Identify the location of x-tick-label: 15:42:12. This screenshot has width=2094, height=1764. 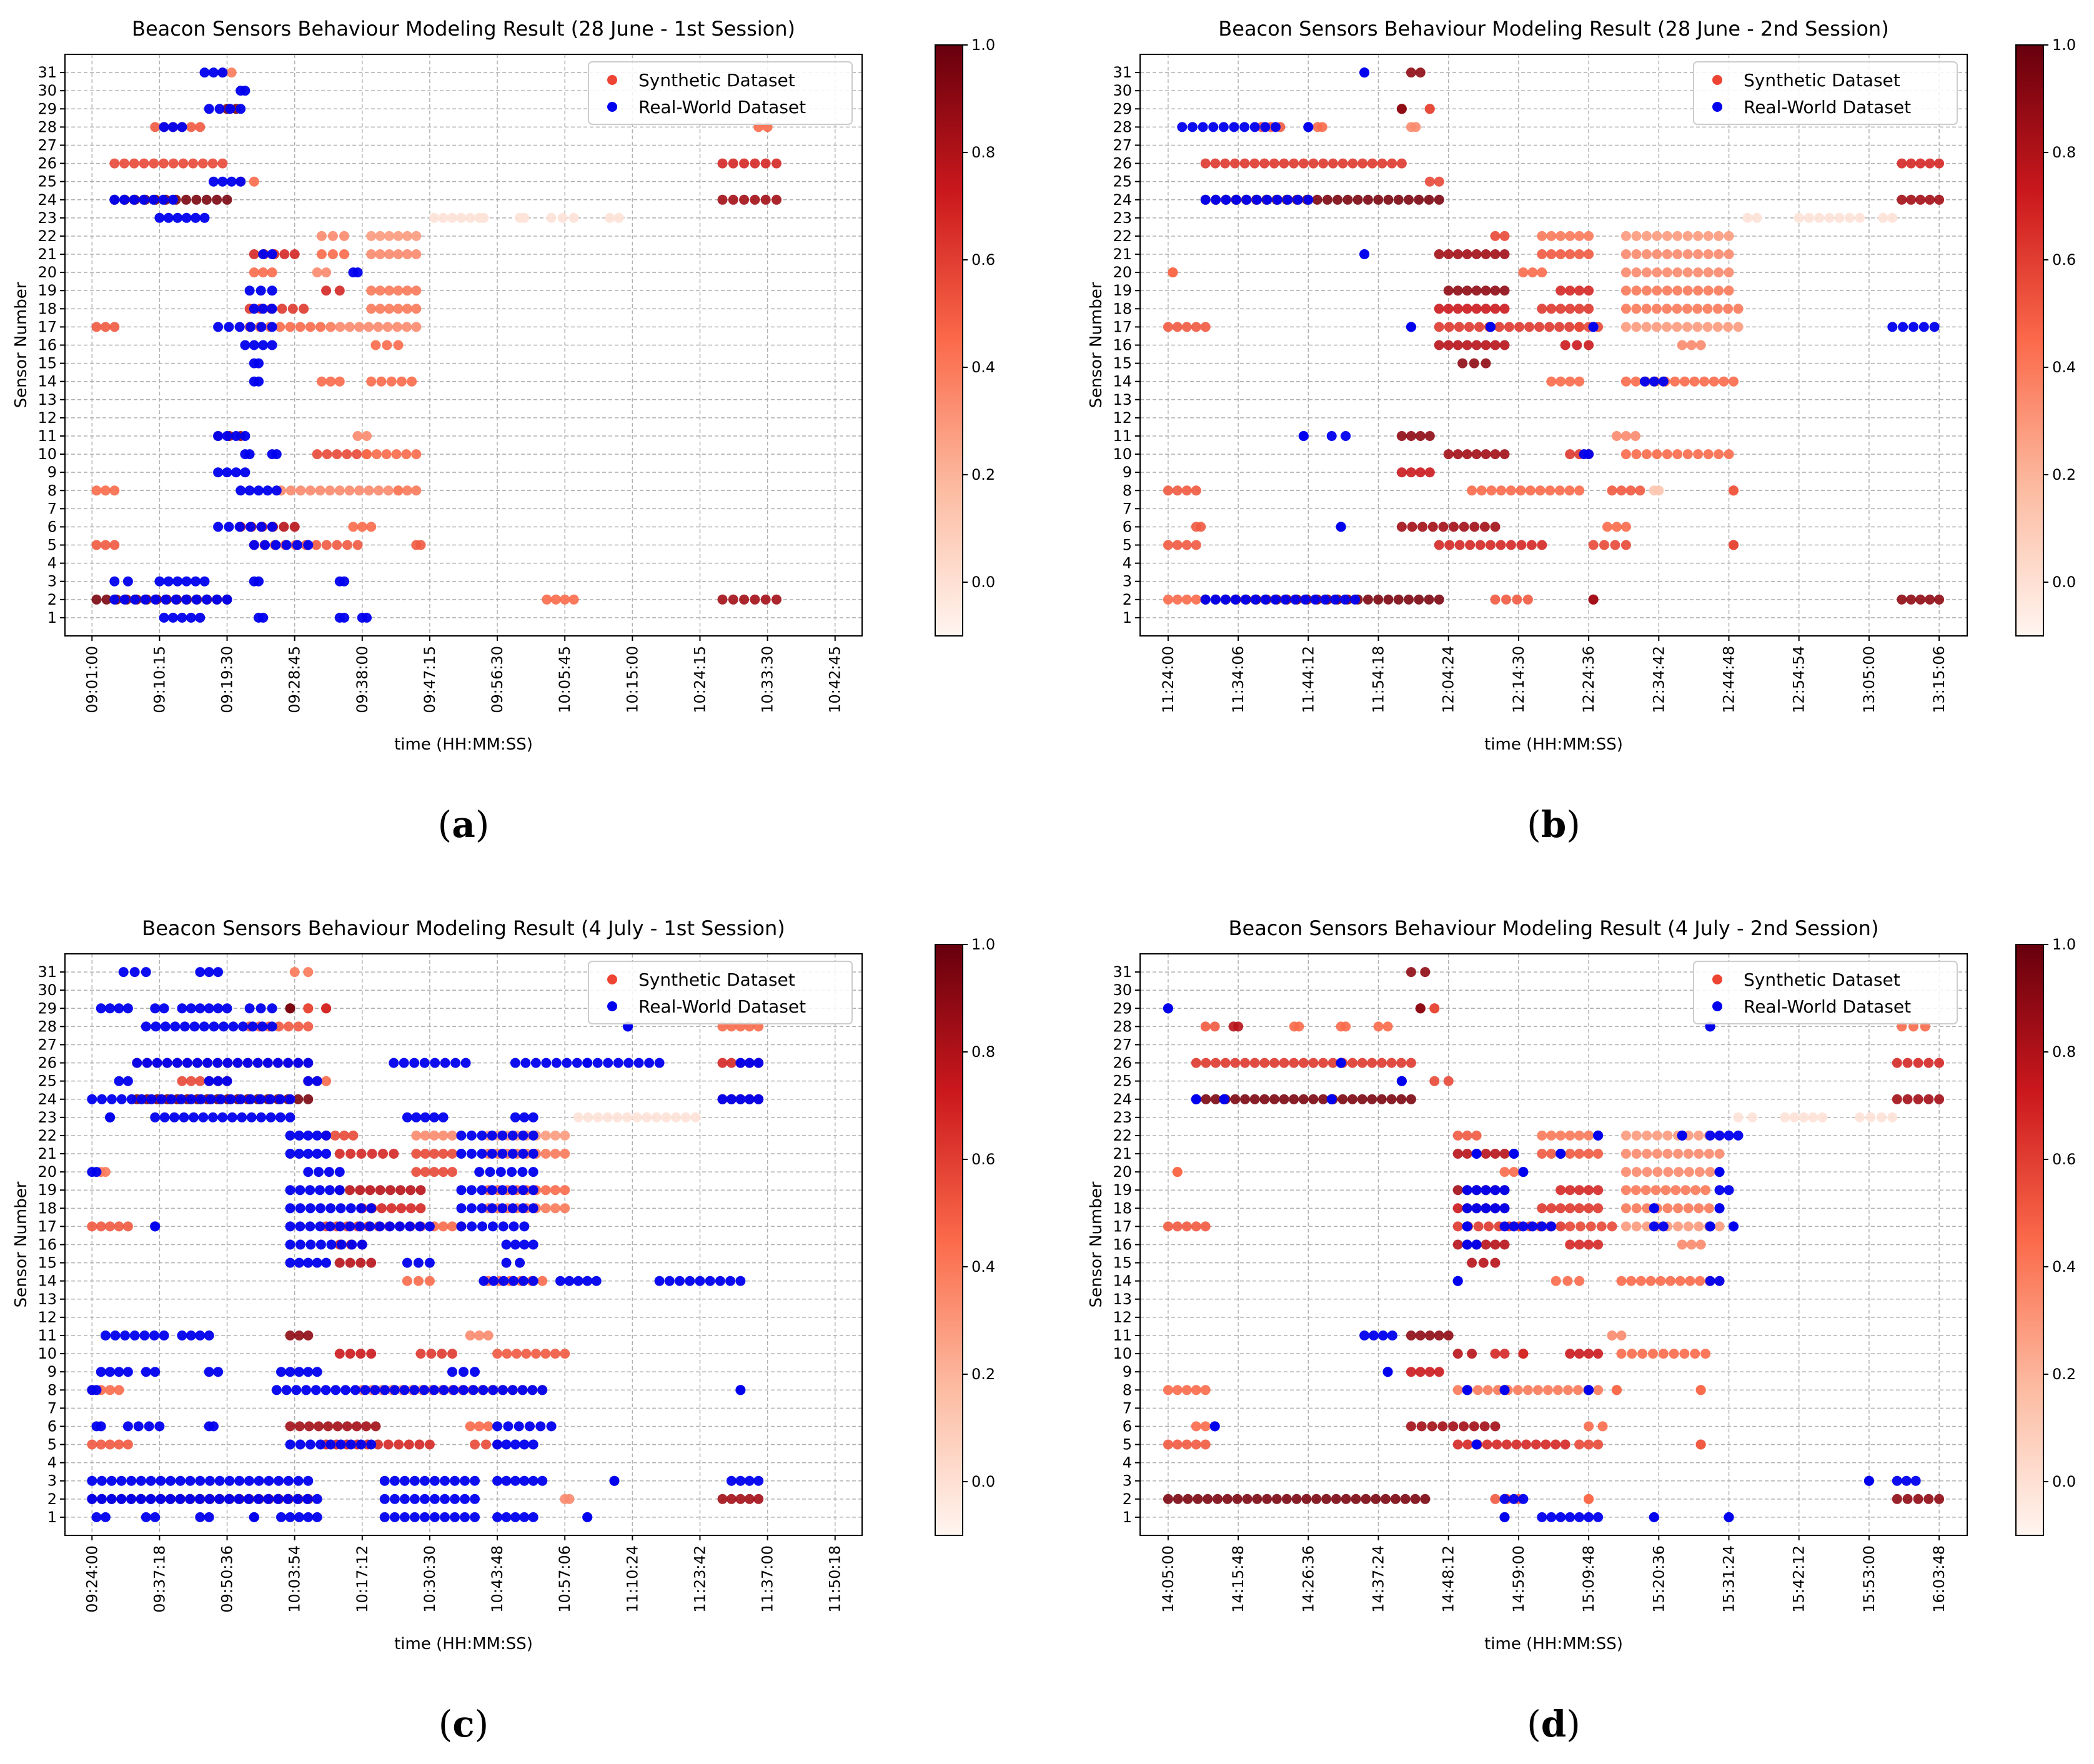
(1799, 1579).